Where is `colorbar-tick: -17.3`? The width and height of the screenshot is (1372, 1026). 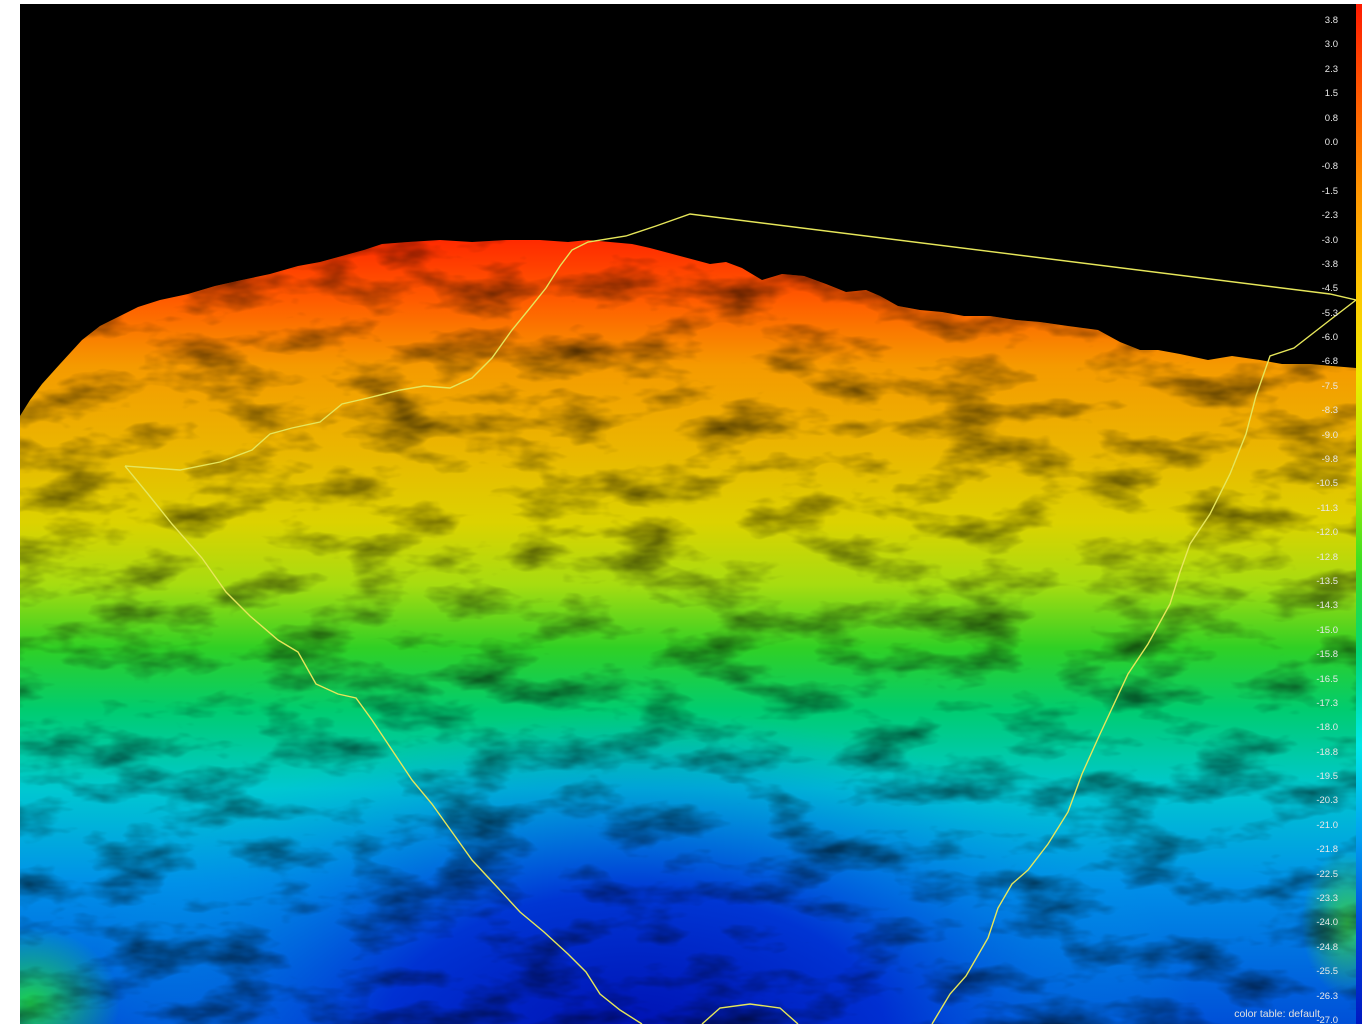 colorbar-tick: -17.3 is located at coordinates (1327, 703).